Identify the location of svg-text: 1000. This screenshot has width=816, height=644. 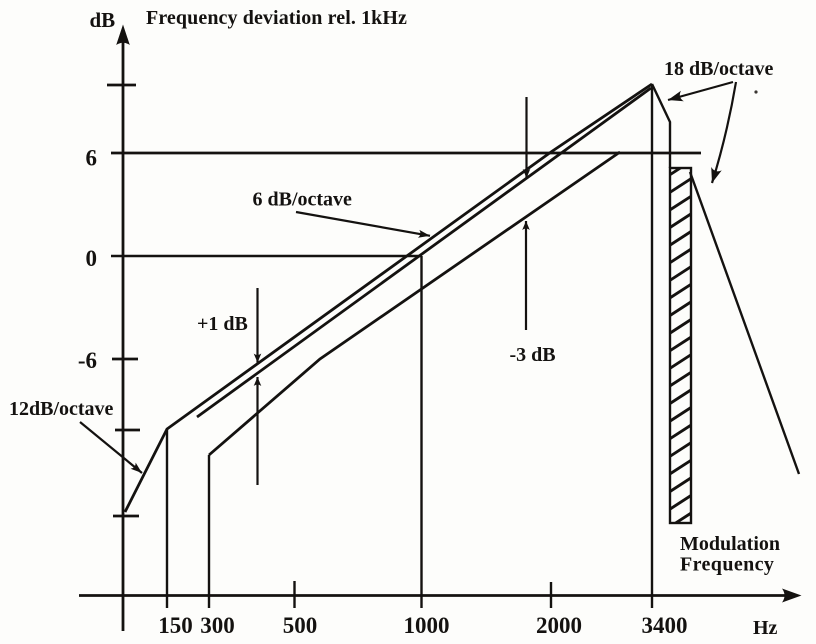
(427, 625).